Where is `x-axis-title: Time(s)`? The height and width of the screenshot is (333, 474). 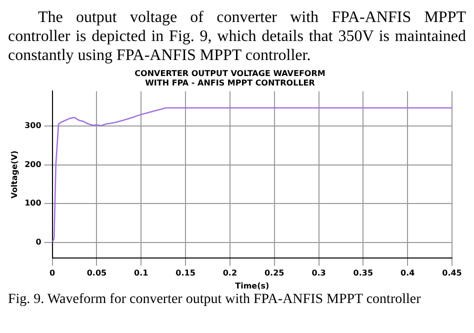 x-axis-title: Time(s) is located at coordinates (252, 285).